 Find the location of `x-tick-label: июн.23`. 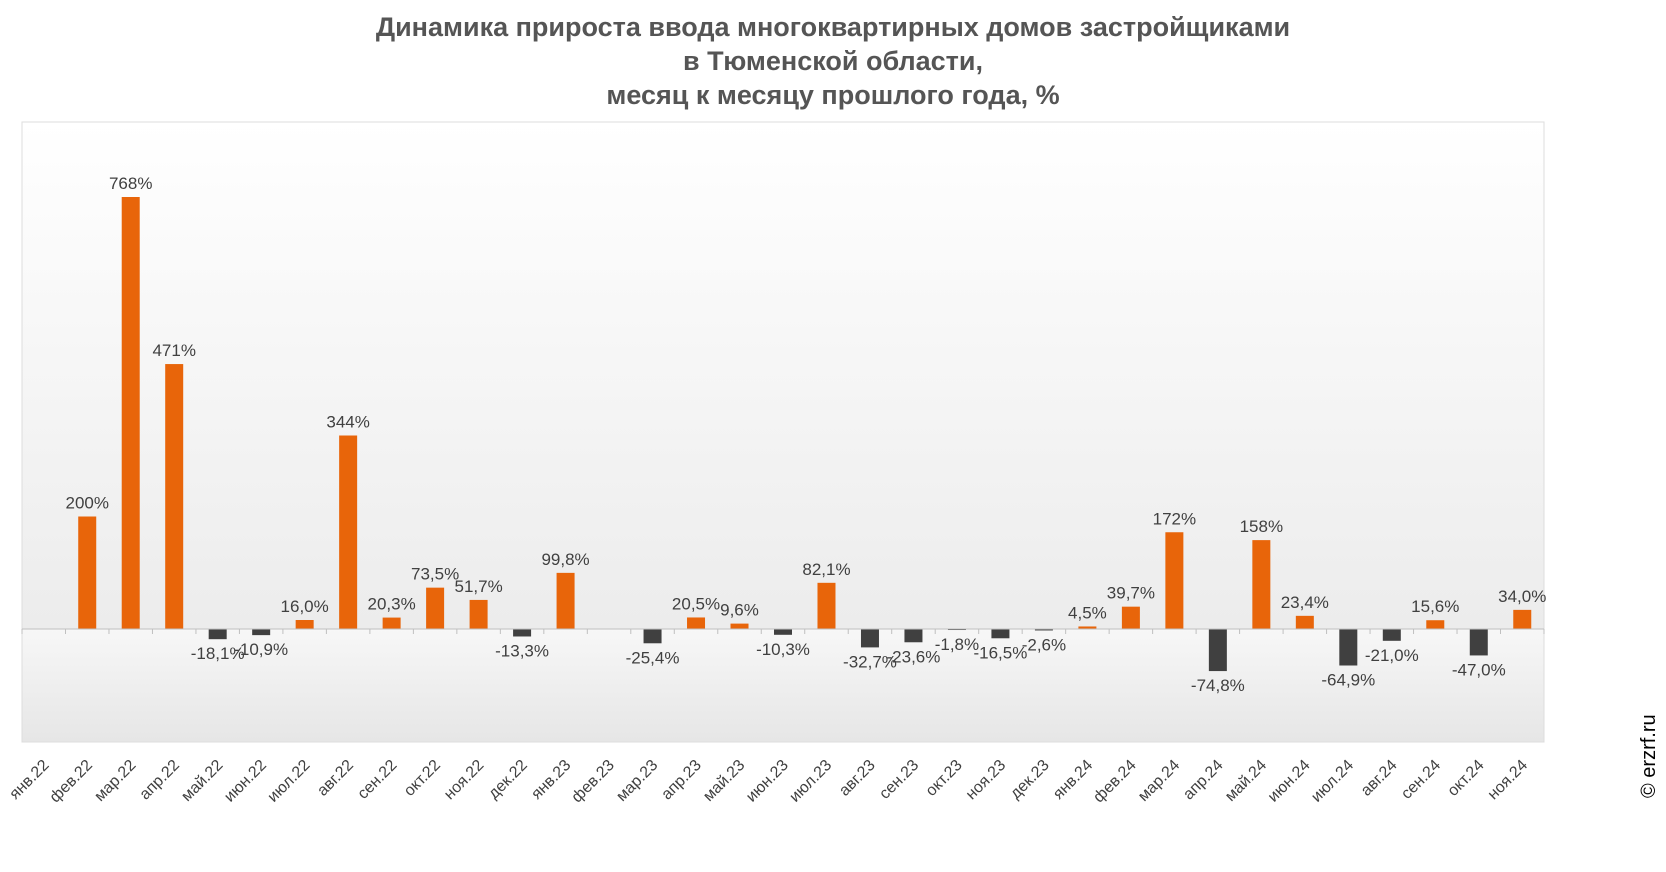

x-tick-label: июн.23 is located at coordinates (767, 781).